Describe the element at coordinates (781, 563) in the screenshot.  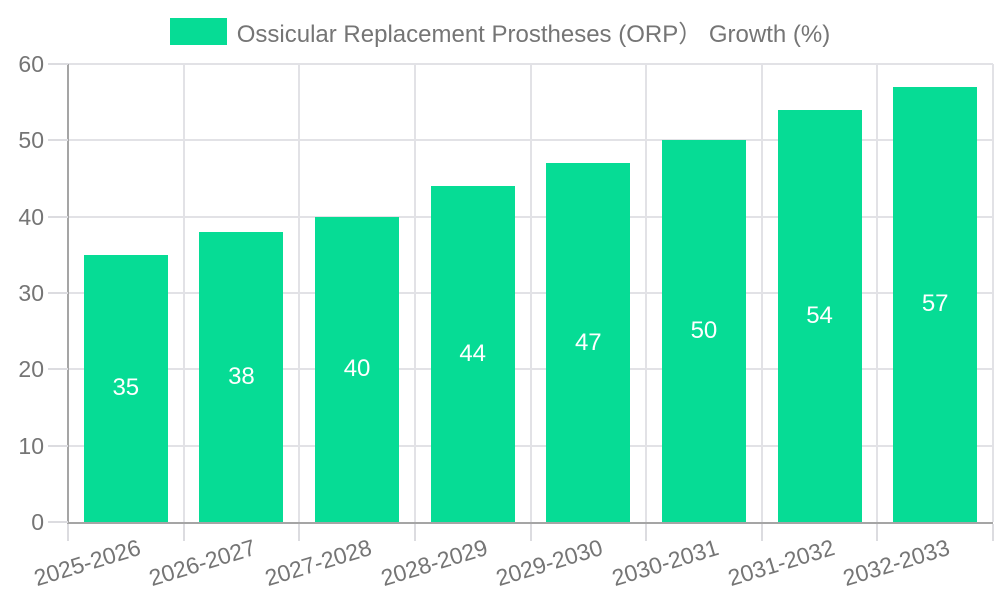
I see `x-axis-category-label: 2031-2032` at that location.